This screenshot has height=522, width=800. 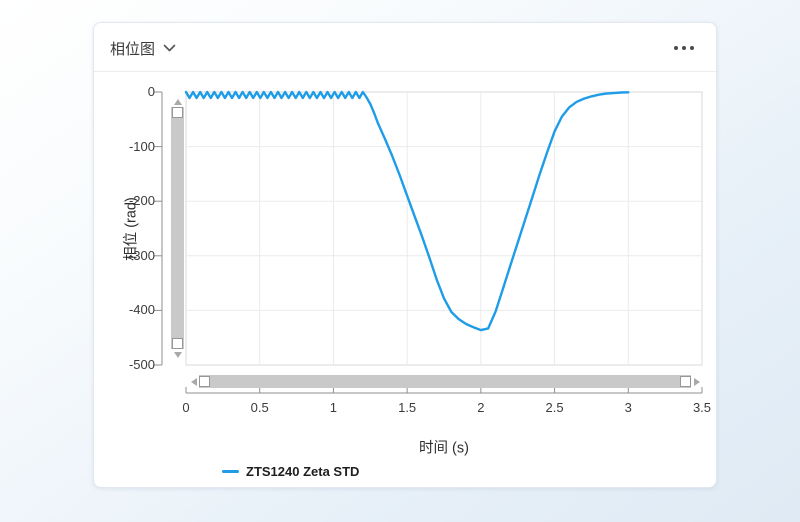 What do you see at coordinates (204, 381) in the screenshot?
I see `h-scroll-handle-left` at bounding box center [204, 381].